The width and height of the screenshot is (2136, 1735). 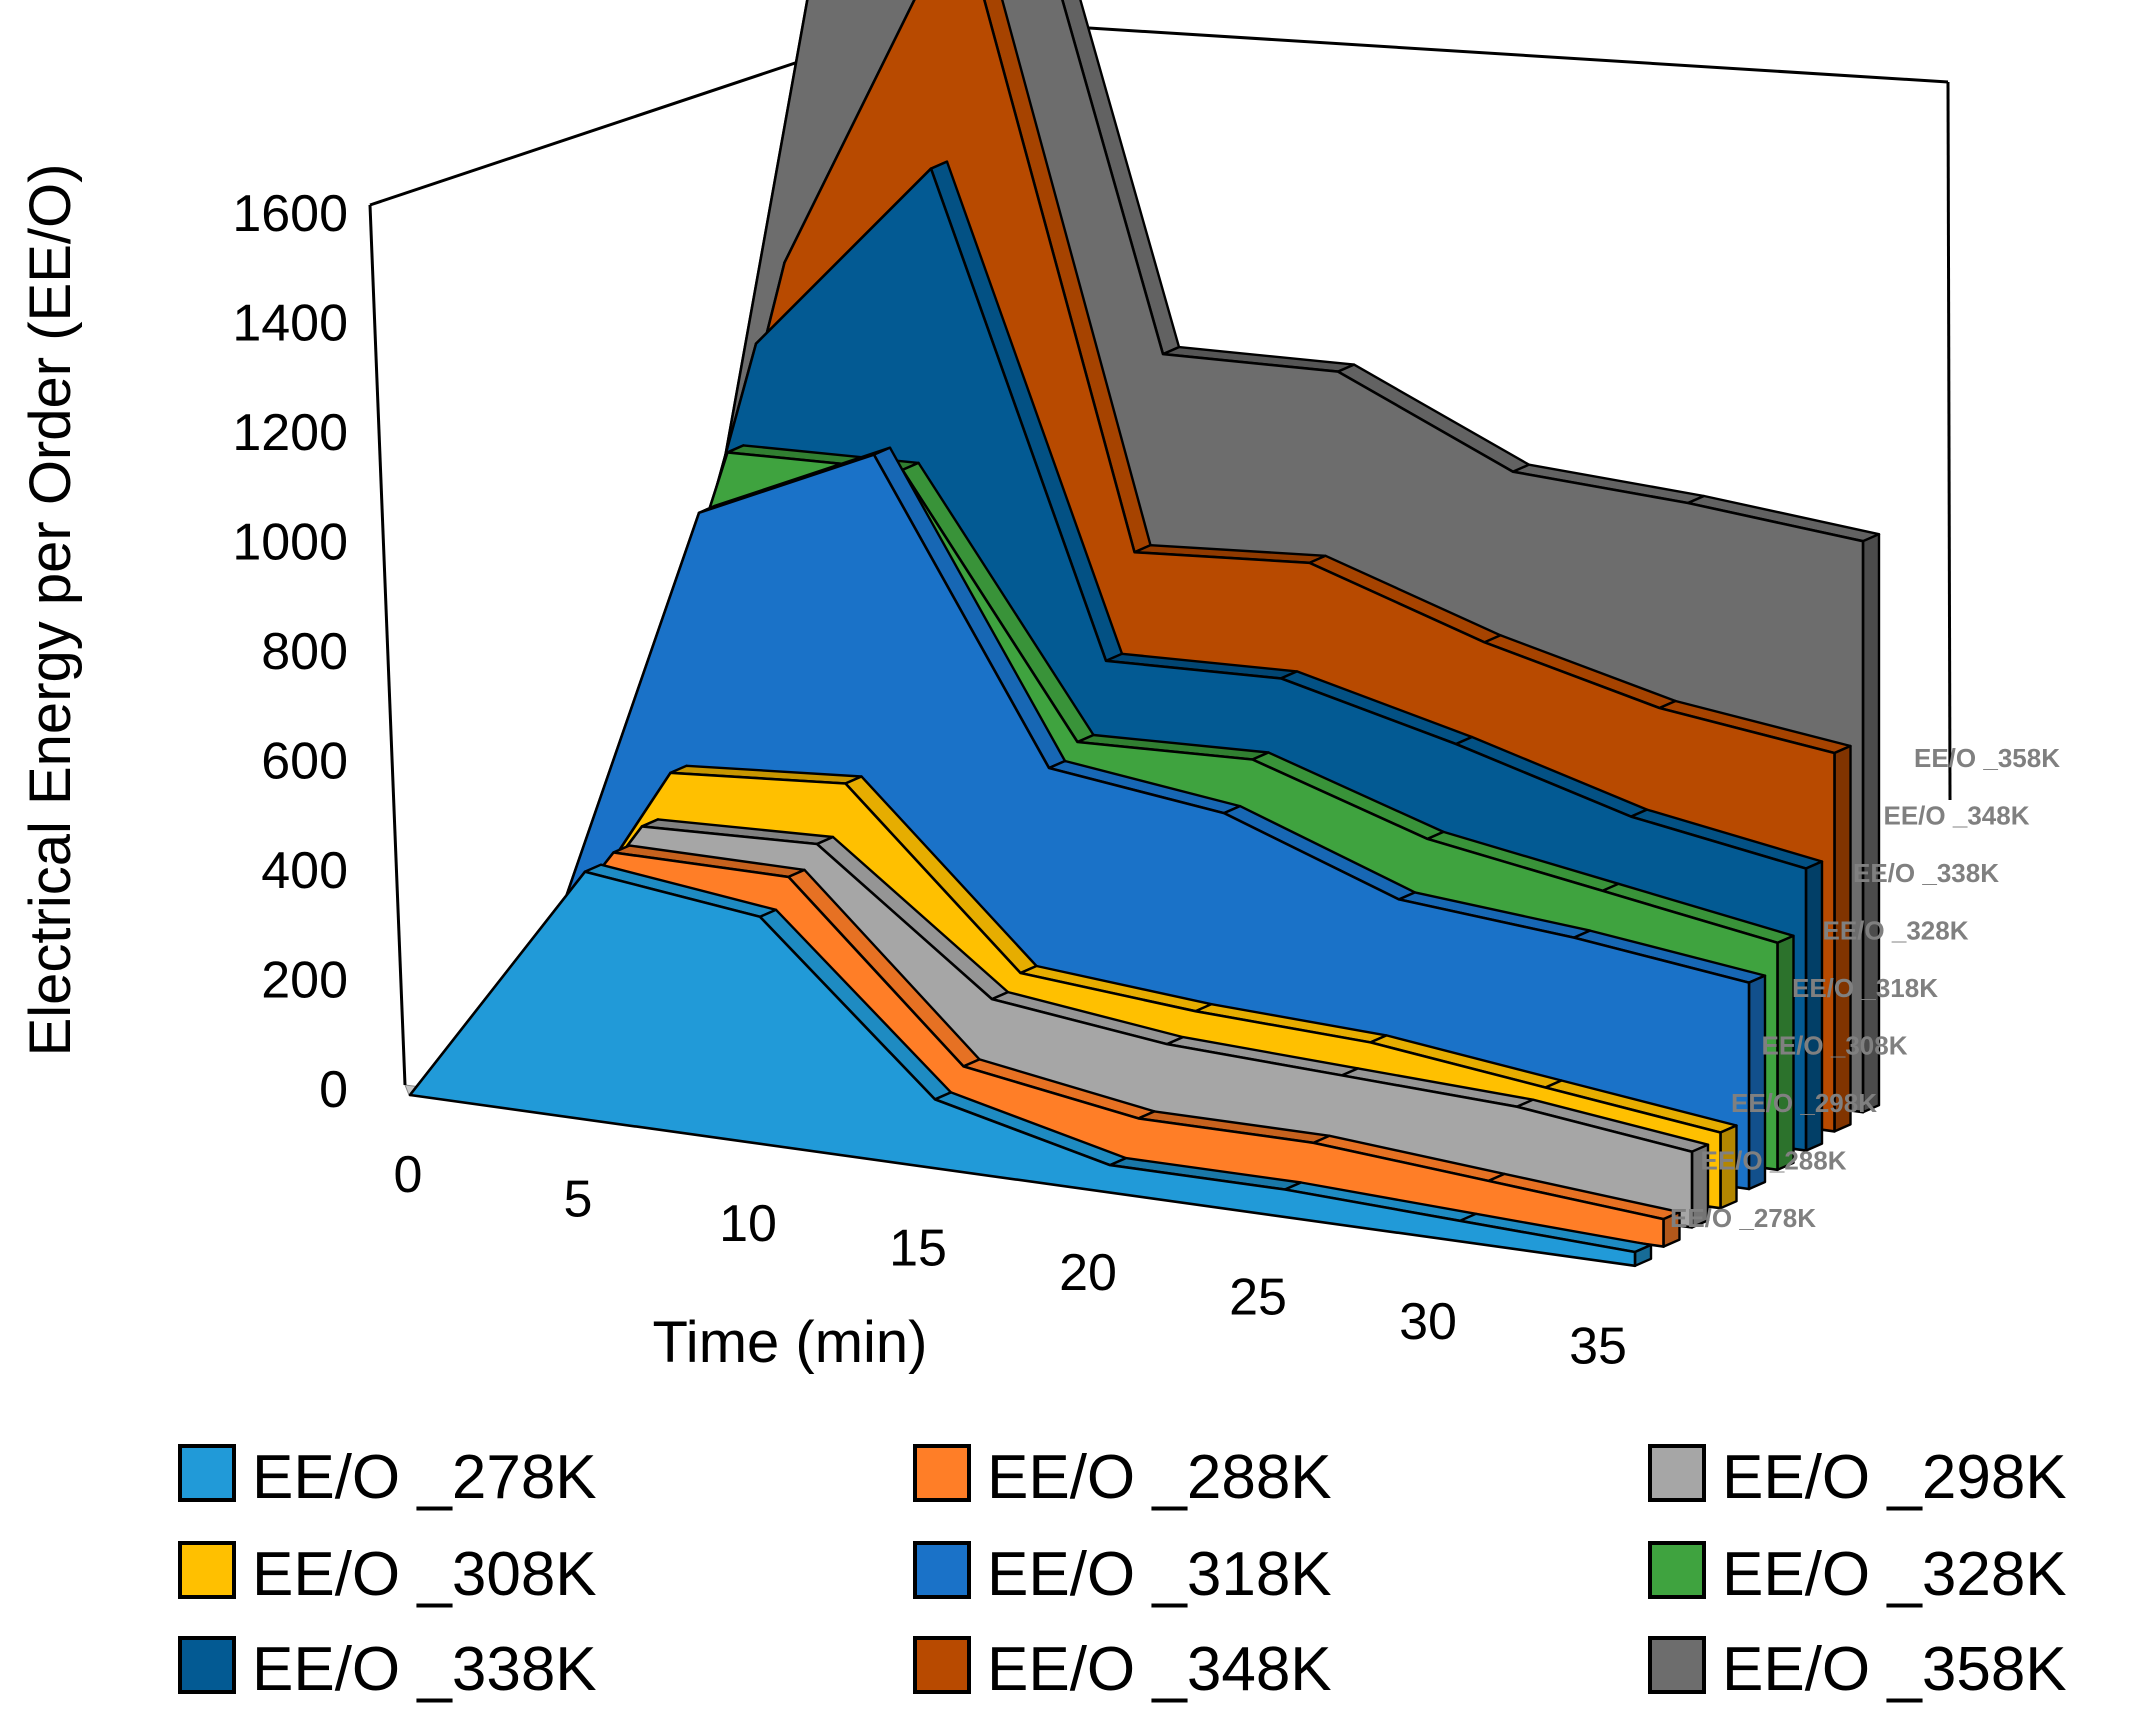 What do you see at coordinates (1743, 1218) in the screenshot?
I see `depth-label: EE/O _278K` at bounding box center [1743, 1218].